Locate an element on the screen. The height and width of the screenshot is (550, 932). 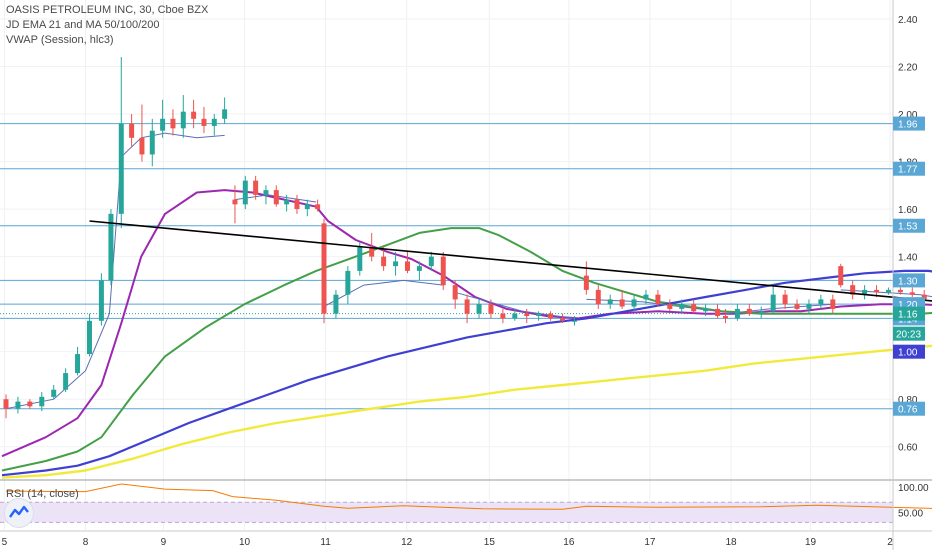
trendline is located at coordinates (510, 261).